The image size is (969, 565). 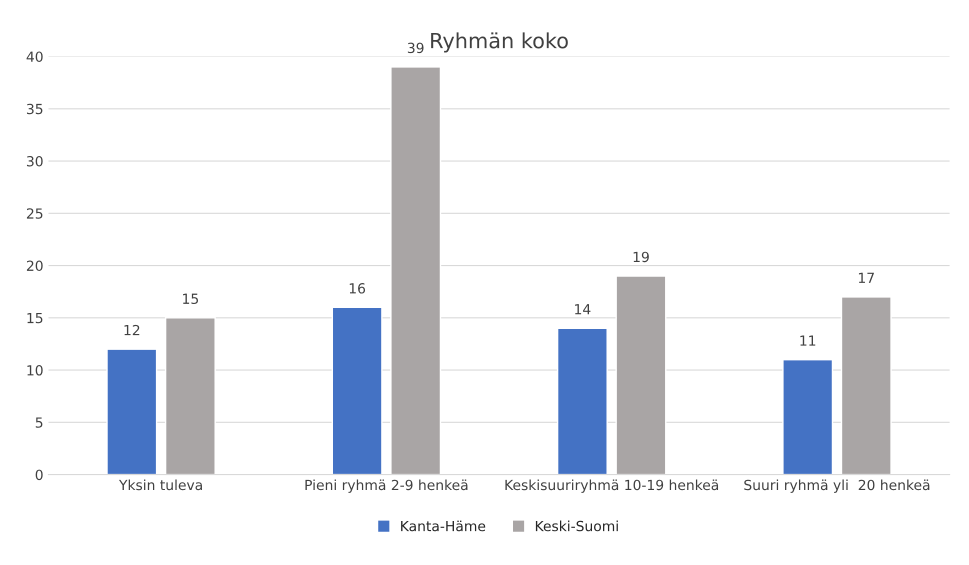 What do you see at coordinates (34, 213) in the screenshot?
I see `y-tick-label: 25` at bounding box center [34, 213].